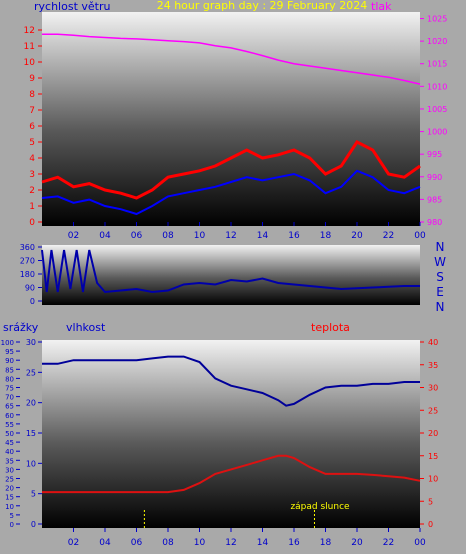 The height and width of the screenshot is (554, 466). Describe the element at coordinates (9, 489) in the screenshot. I see `humidity-tick-label: 20` at that location.